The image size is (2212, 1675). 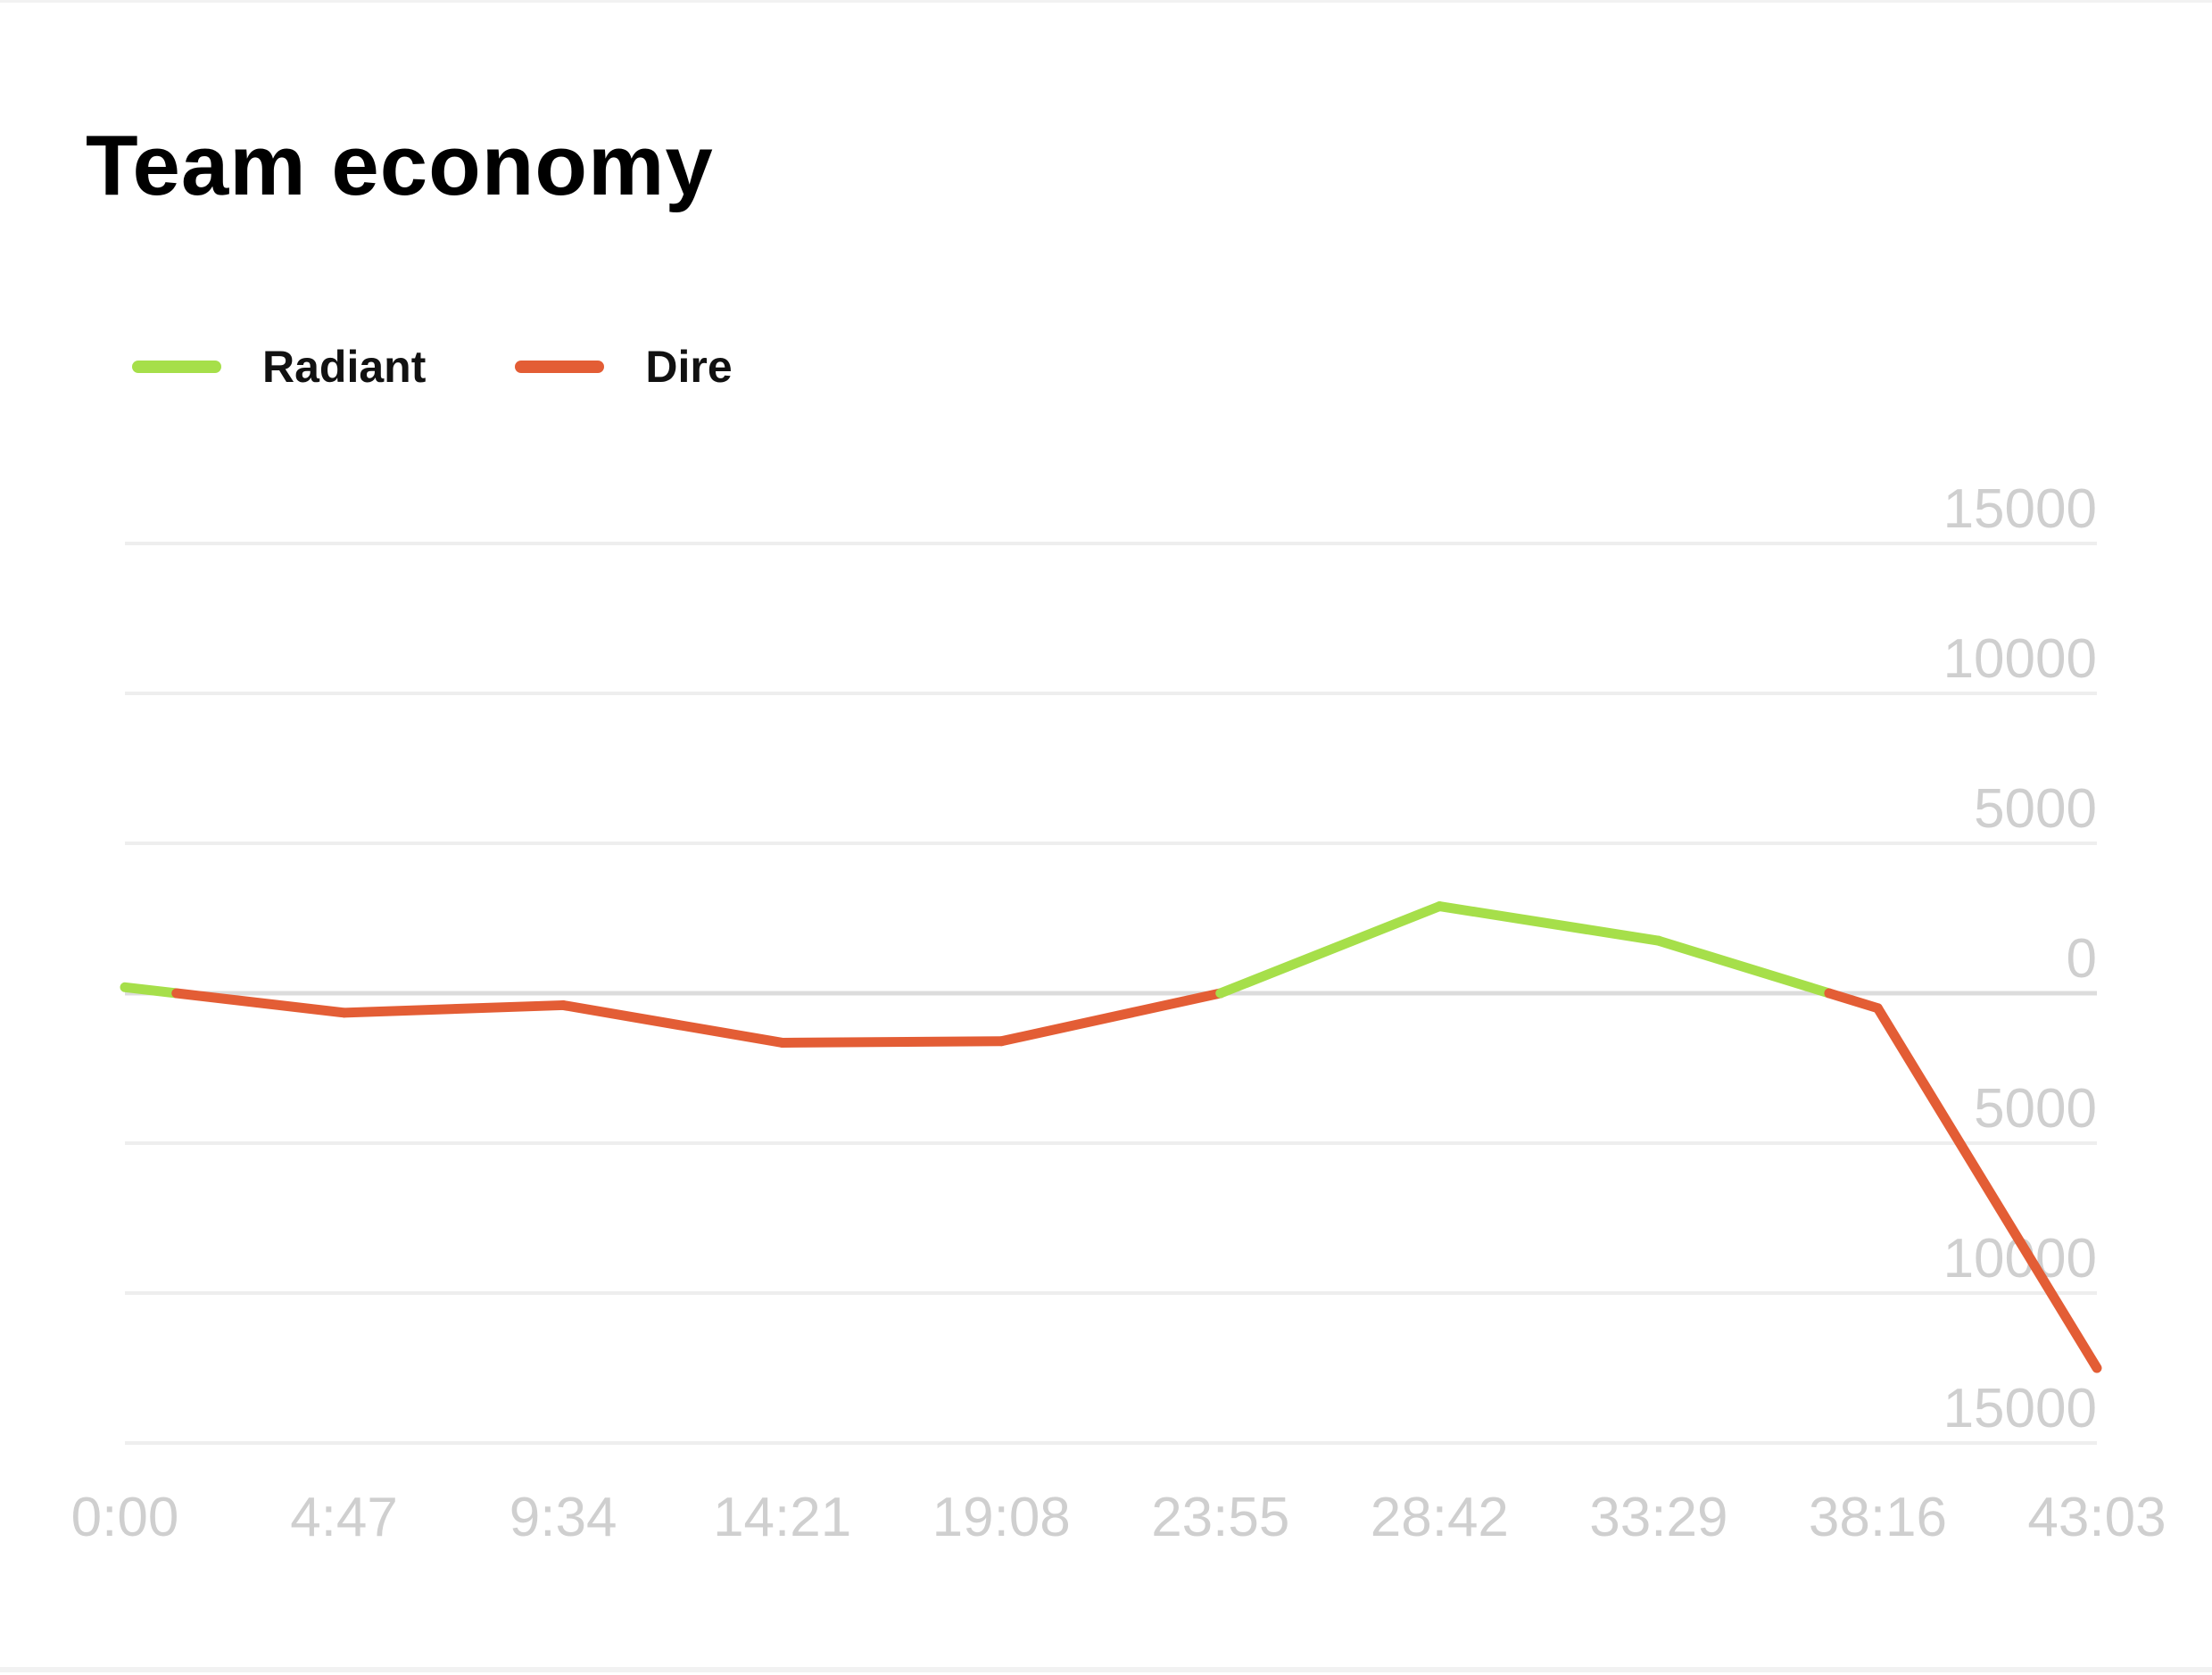 What do you see at coordinates (1658, 1518) in the screenshot?
I see `x-tick-label: 33:29` at bounding box center [1658, 1518].